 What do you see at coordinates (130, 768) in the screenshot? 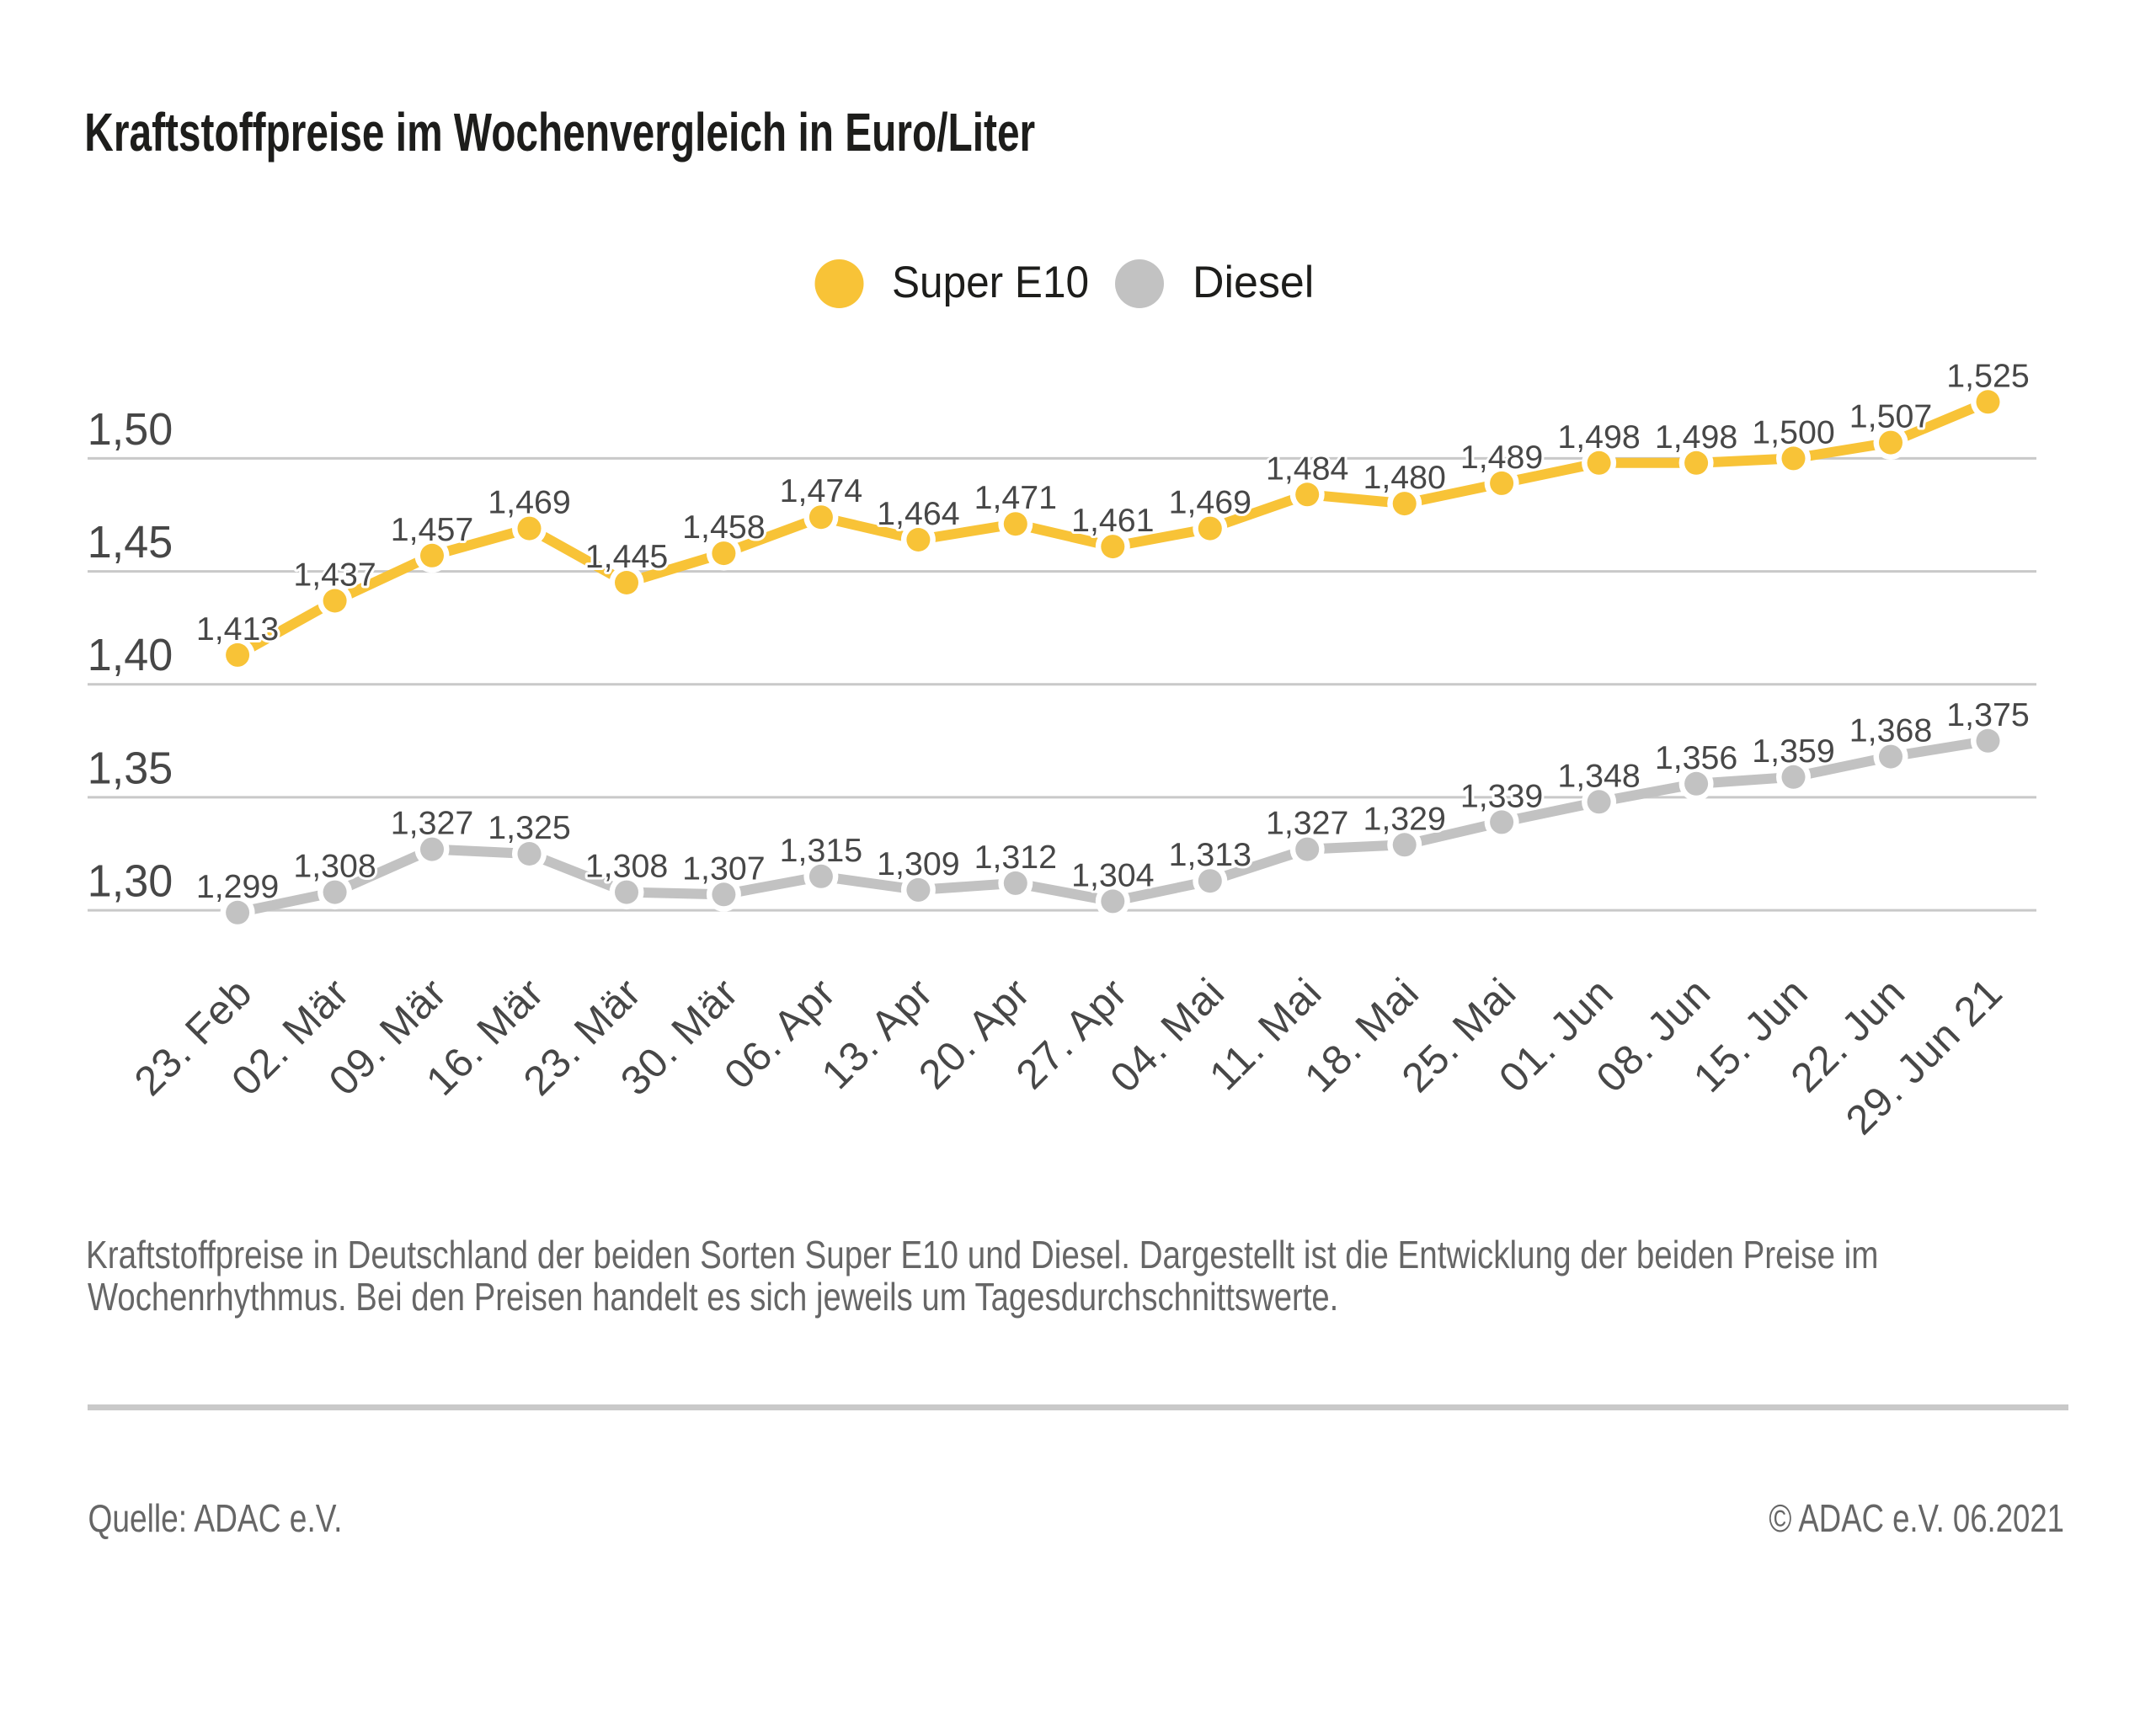
I see `svg-text: 1,35` at bounding box center [130, 768].